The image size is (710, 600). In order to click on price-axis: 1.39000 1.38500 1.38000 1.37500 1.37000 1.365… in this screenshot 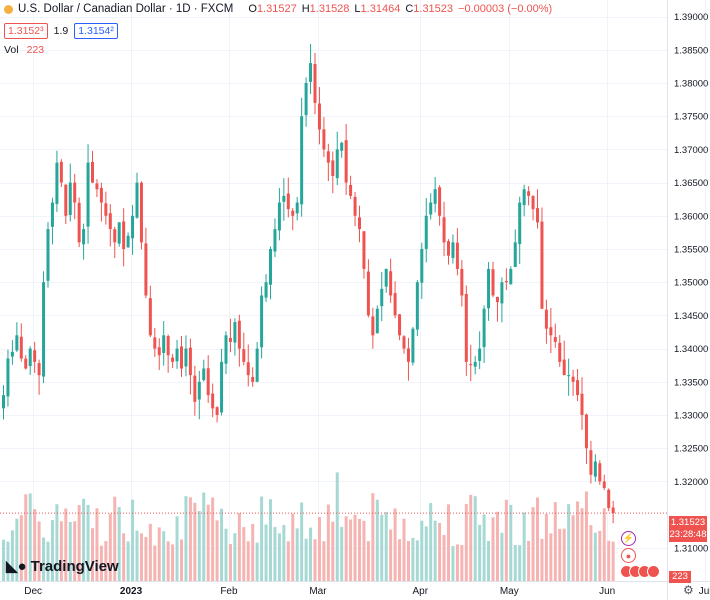, I will do `click(691, 283)`.